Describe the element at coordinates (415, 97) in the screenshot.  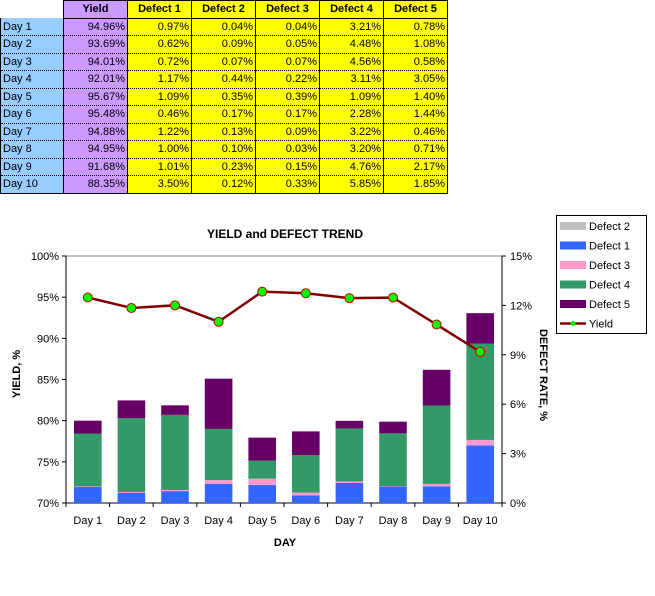
I see `defect-cell: 1.40%` at that location.